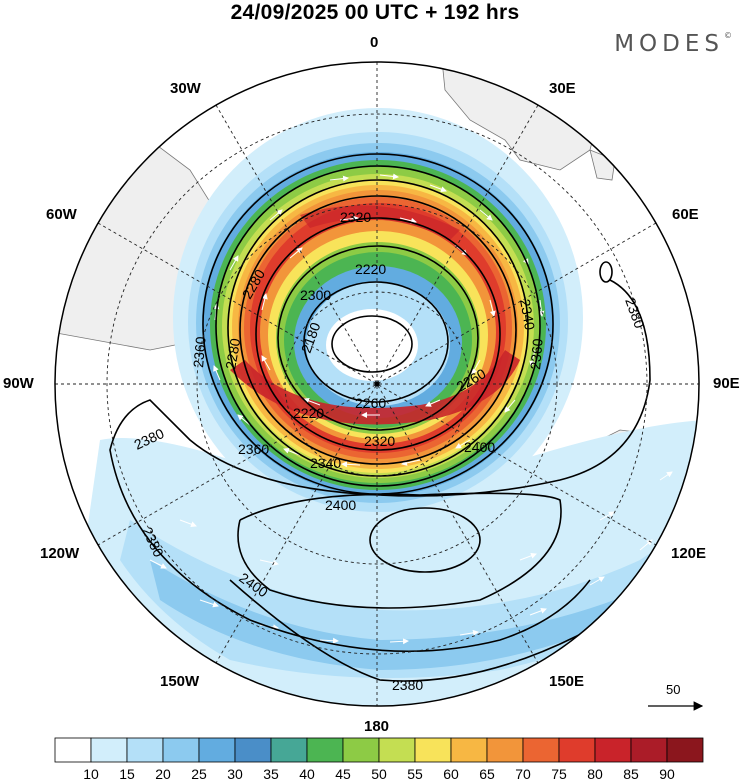  What do you see at coordinates (726, 383) in the screenshot?
I see `lon-label-90e: 90E` at bounding box center [726, 383].